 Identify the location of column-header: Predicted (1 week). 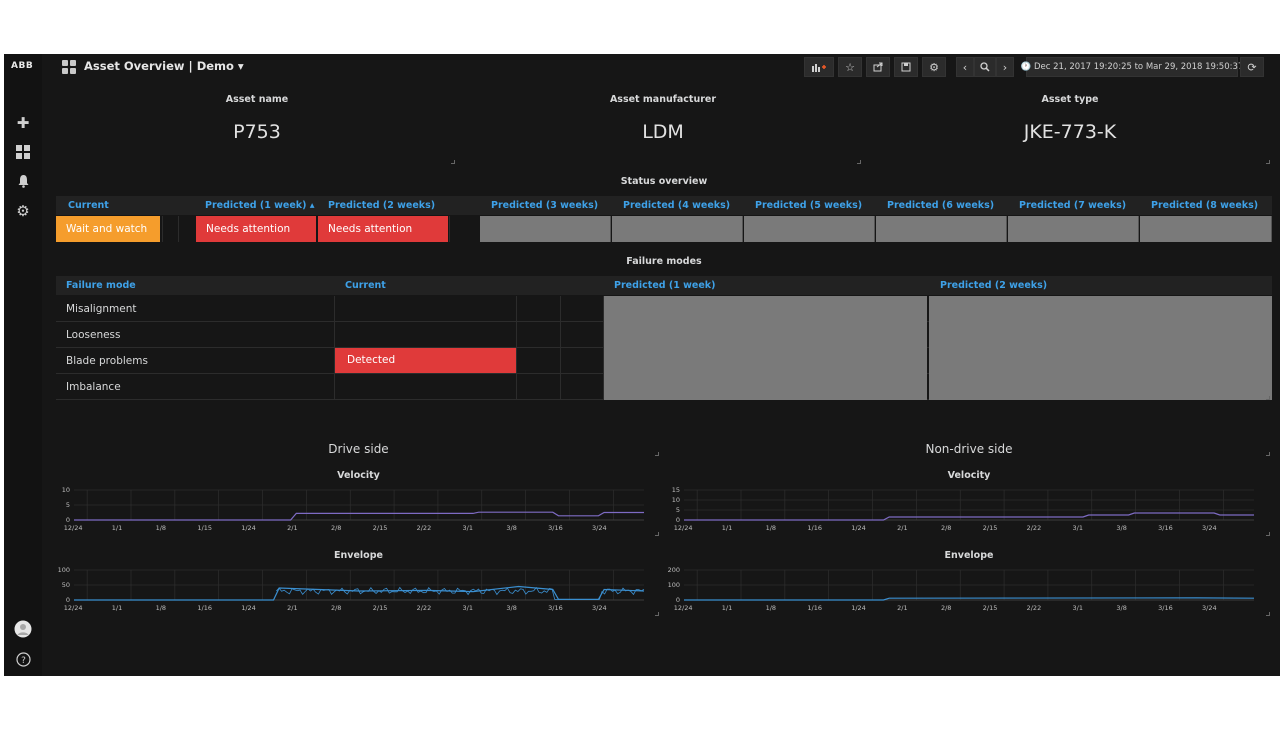
(665, 285).